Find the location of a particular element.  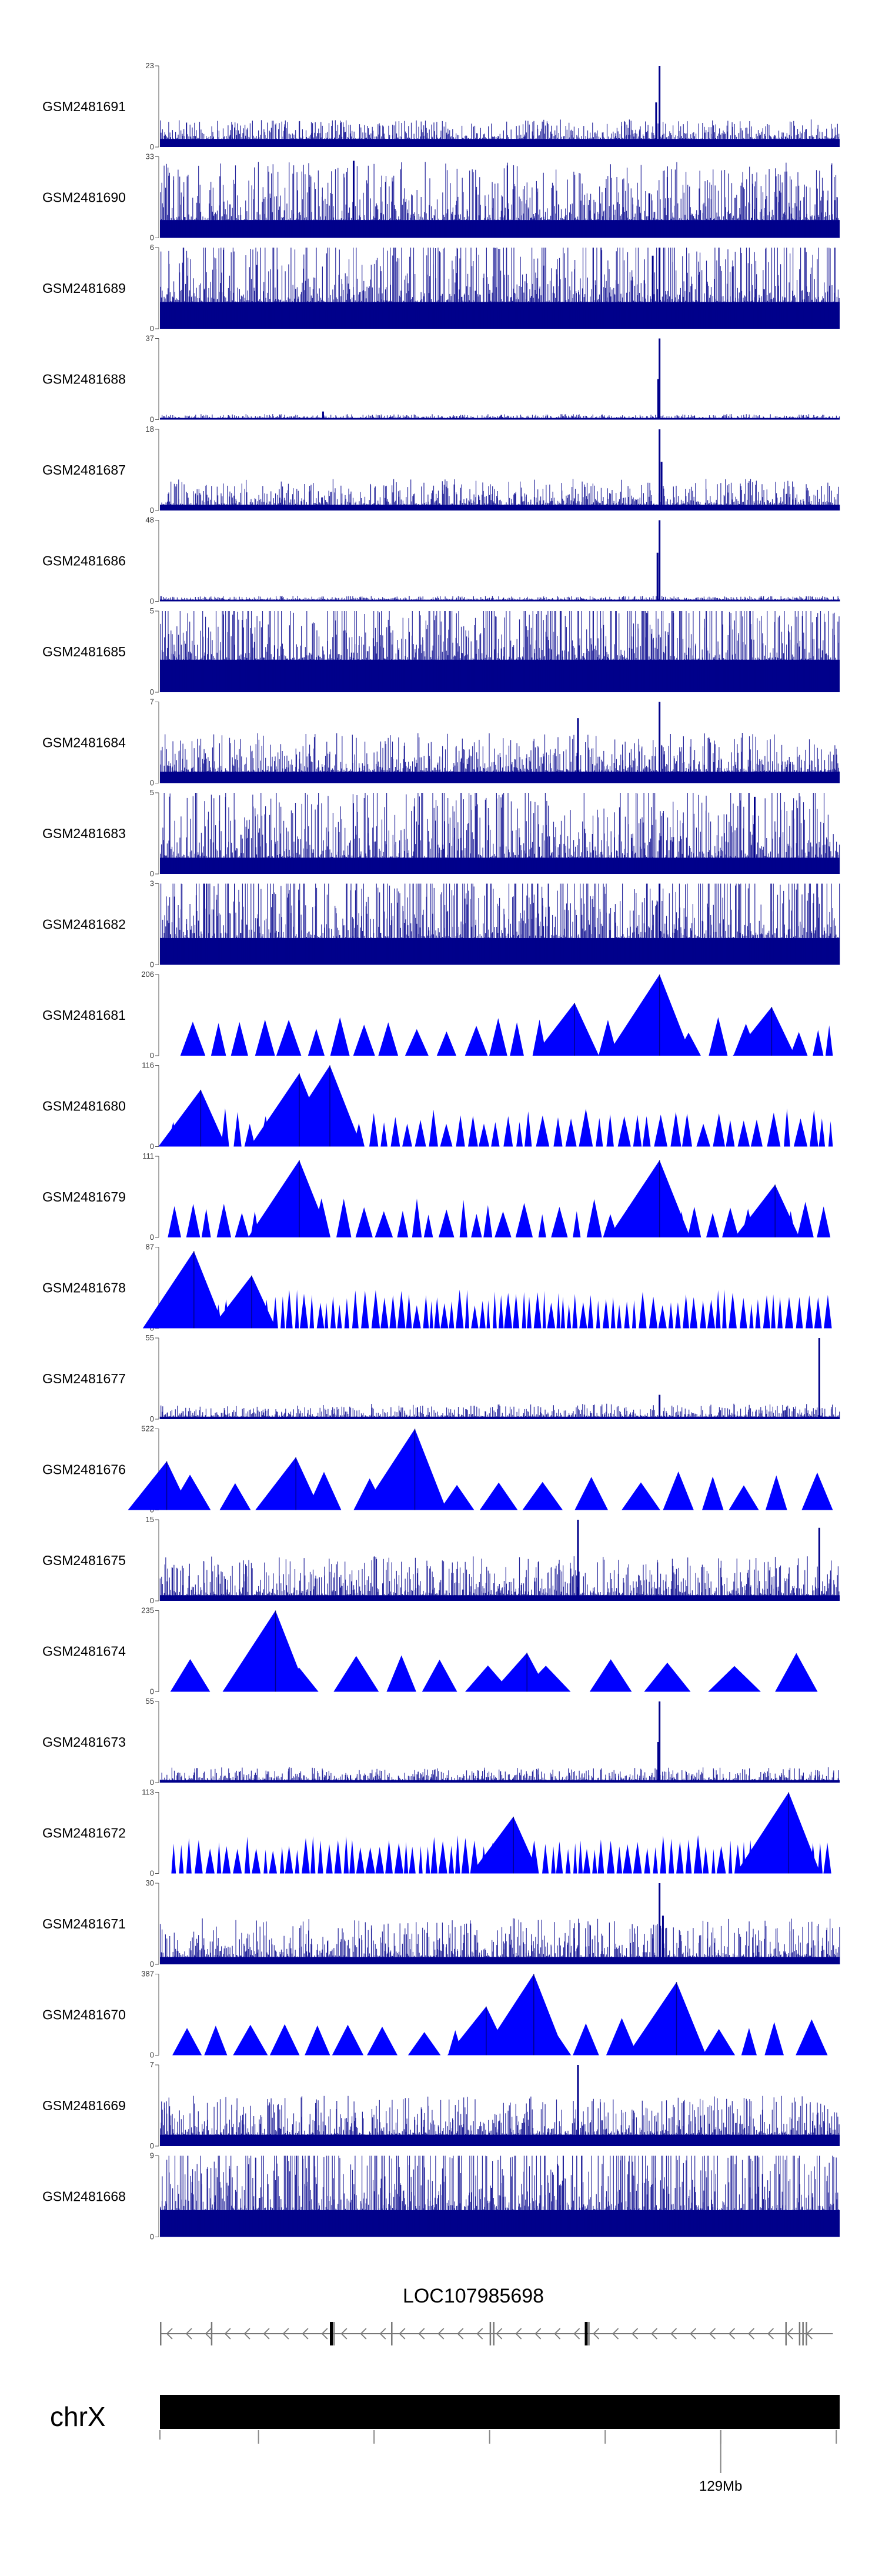

track-GSM2481680: GSM2481680 116 0 is located at coordinates (437, 1106).